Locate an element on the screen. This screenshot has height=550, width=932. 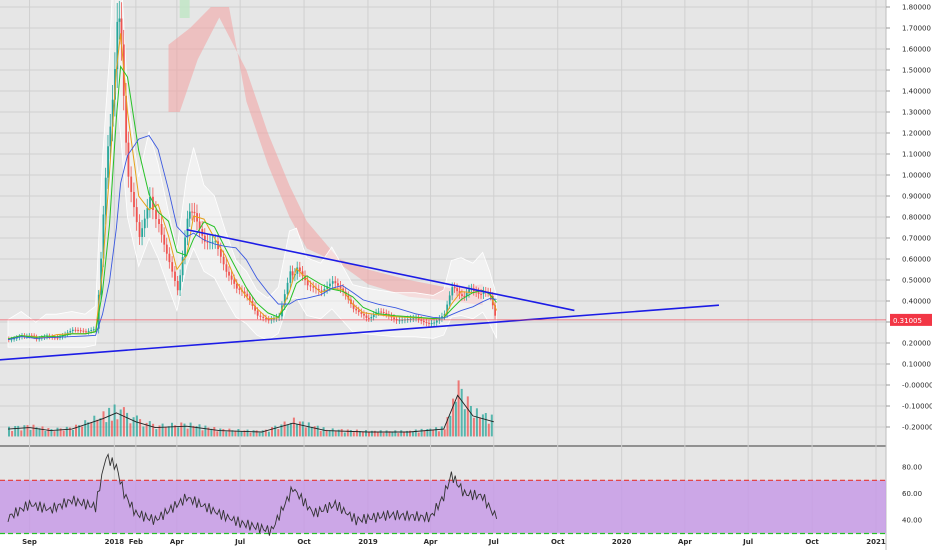
trendline-upper is located at coordinates (380, 270).